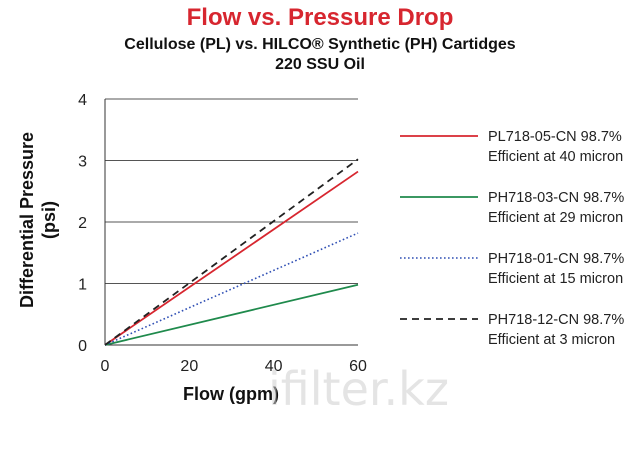 Image resolution: width=640 pixels, height=452 pixels. What do you see at coordinates (556, 259) in the screenshot?
I see `legend-label-3: PH718-01-CN 98.7%` at bounding box center [556, 259].